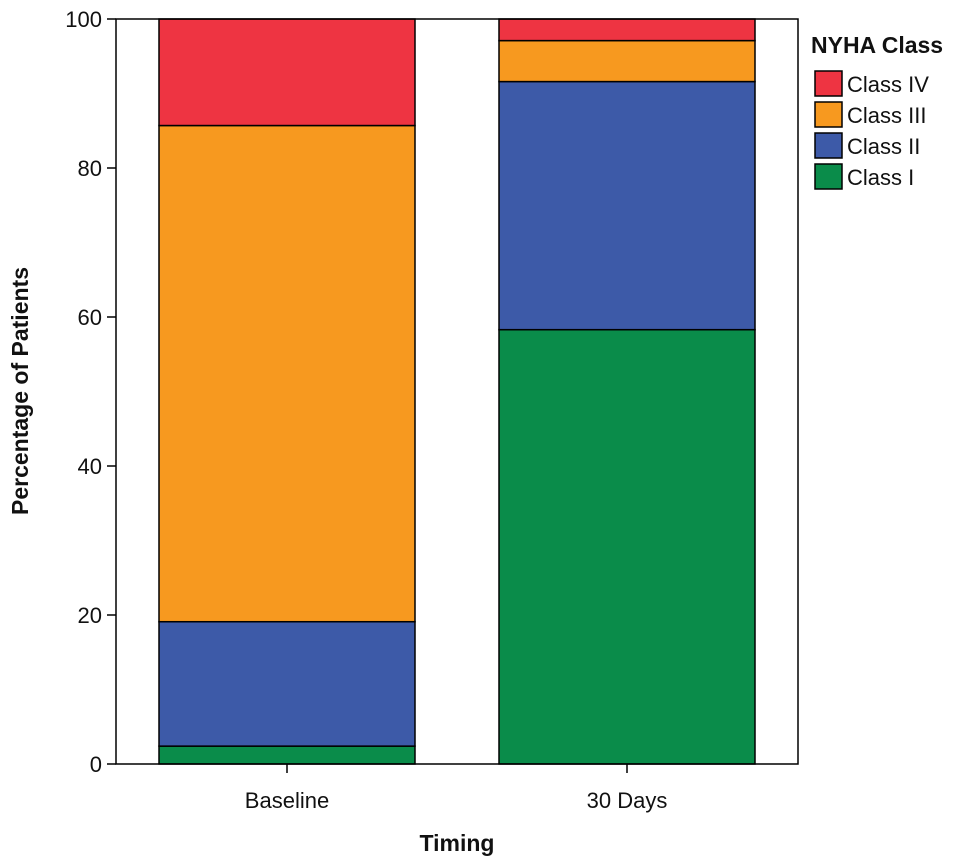 Image resolution: width=975 pixels, height=863 pixels. Describe the element at coordinates (877, 45) in the screenshot. I see `legend-title: NYHA Class` at that location.